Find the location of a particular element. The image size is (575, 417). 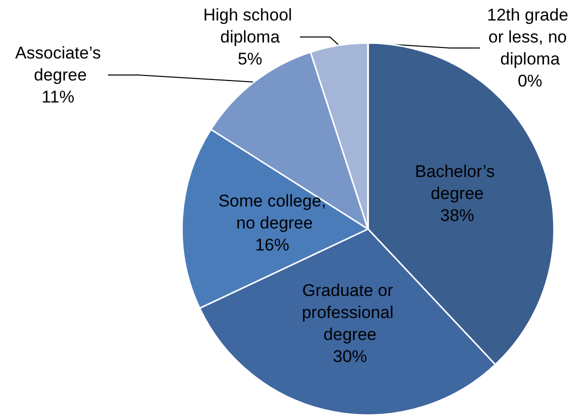

data-label: 16% is located at coordinates (272, 244).